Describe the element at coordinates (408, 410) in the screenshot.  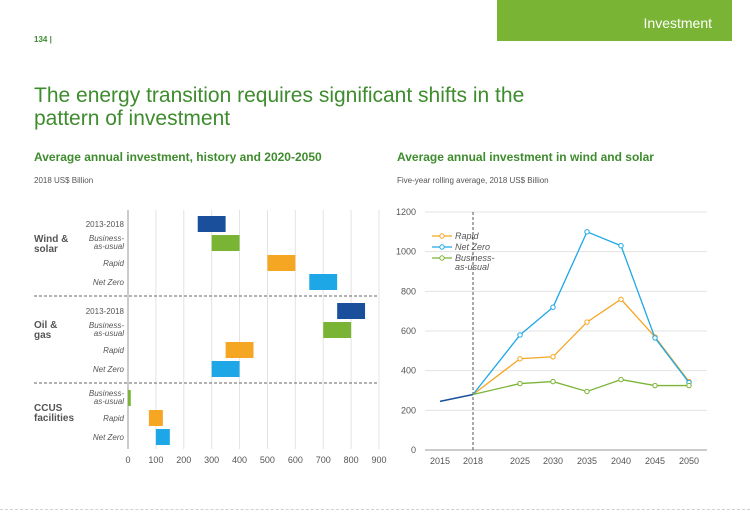
I see `y-tick-label: 200` at that location.